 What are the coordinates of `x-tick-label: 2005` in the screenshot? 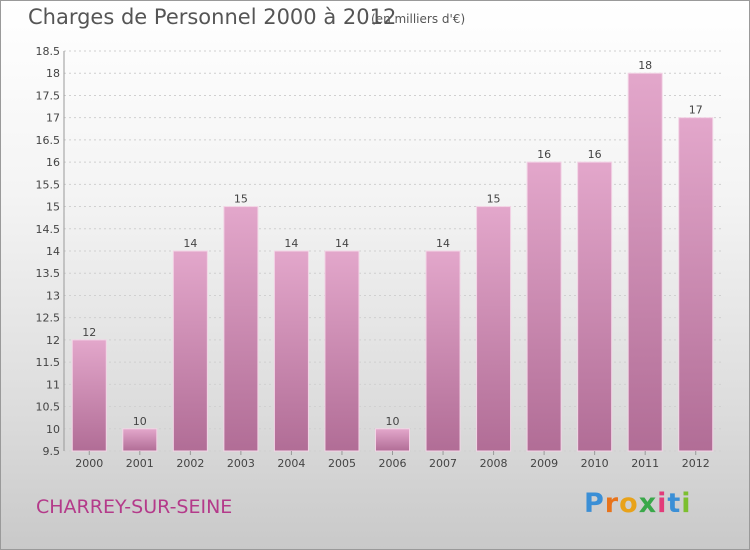 It's located at (342, 463).